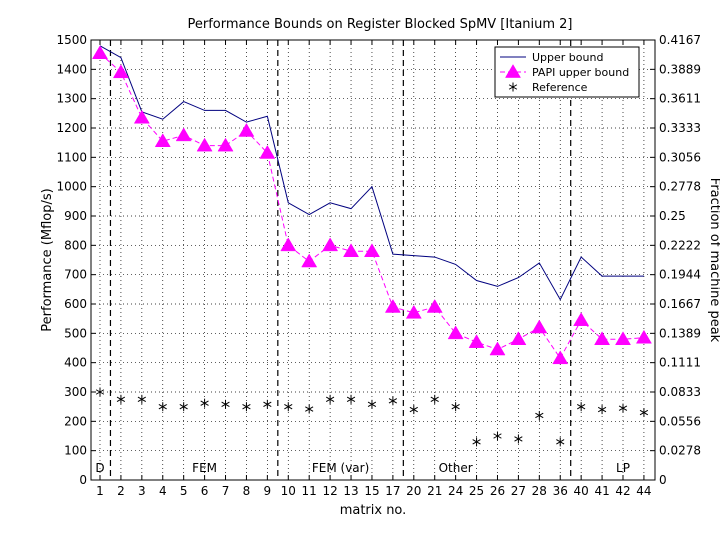  What do you see at coordinates (680, 363) in the screenshot?
I see `y2-tick-label: 0.1111` at bounding box center [680, 363].